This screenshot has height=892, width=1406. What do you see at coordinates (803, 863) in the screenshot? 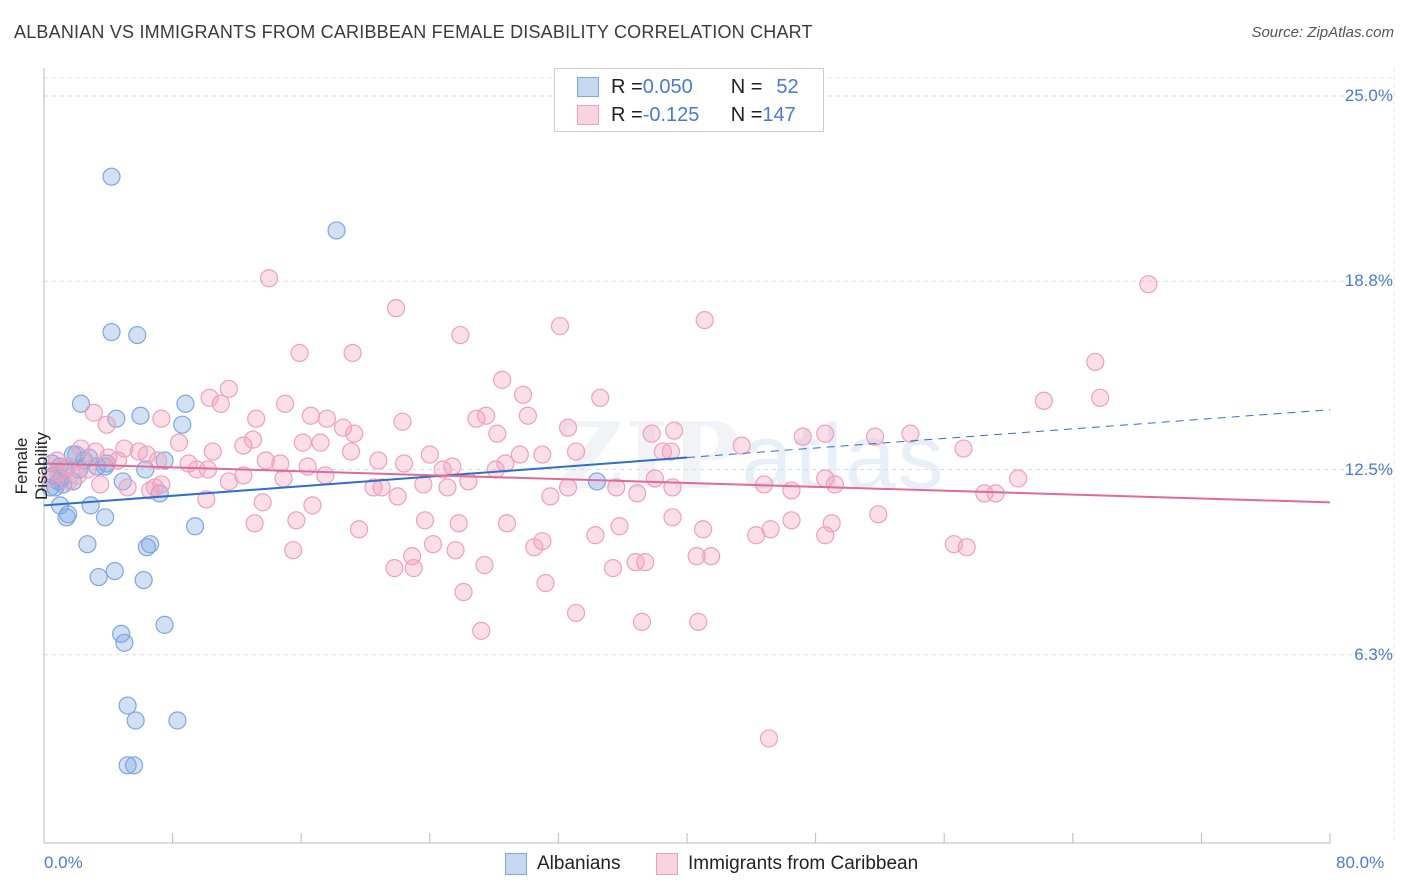
I see `series-label-caribbean: Immigrants from Caribbean` at bounding box center [803, 863].